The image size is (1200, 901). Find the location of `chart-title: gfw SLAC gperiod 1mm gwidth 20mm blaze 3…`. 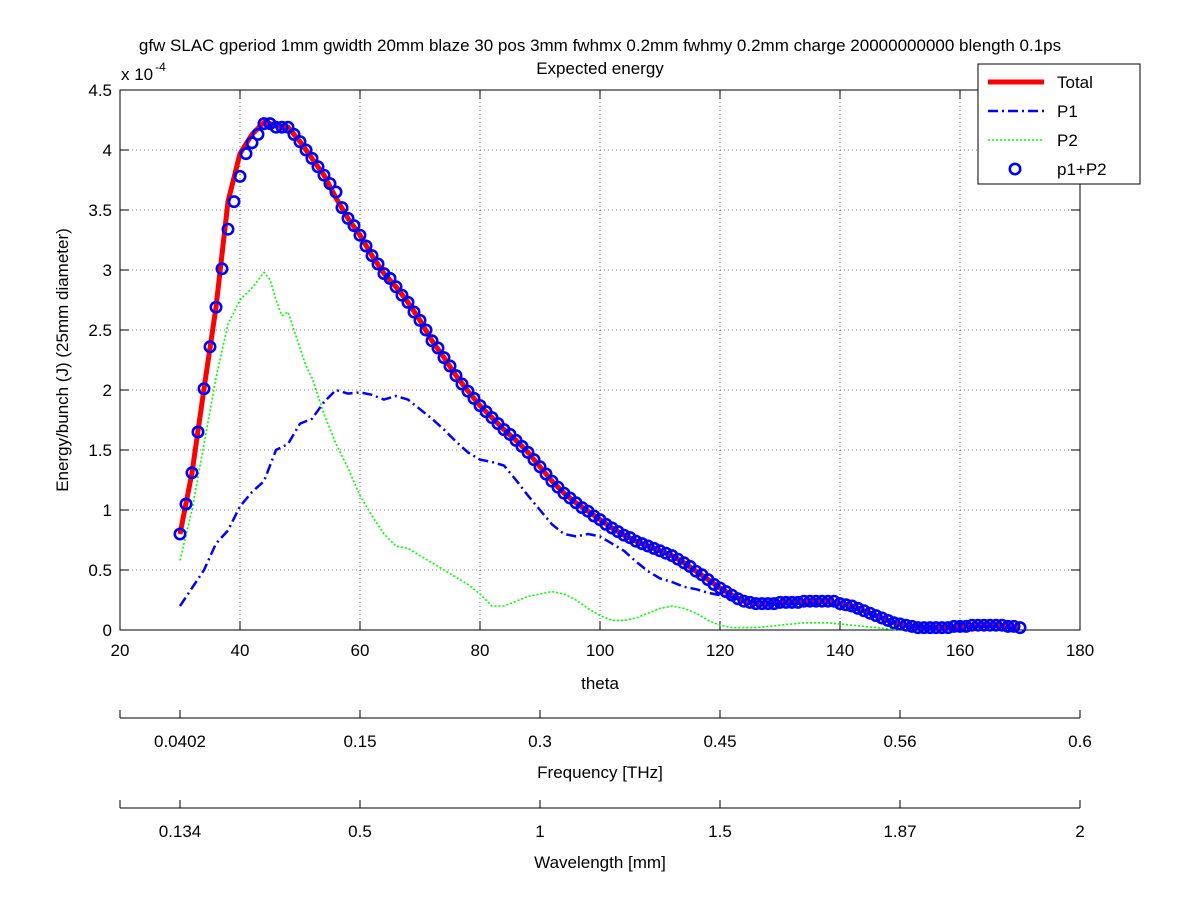

chart-title: gfw SLAC gperiod 1mm gwidth 20mm blaze 3… is located at coordinates (600, 45).